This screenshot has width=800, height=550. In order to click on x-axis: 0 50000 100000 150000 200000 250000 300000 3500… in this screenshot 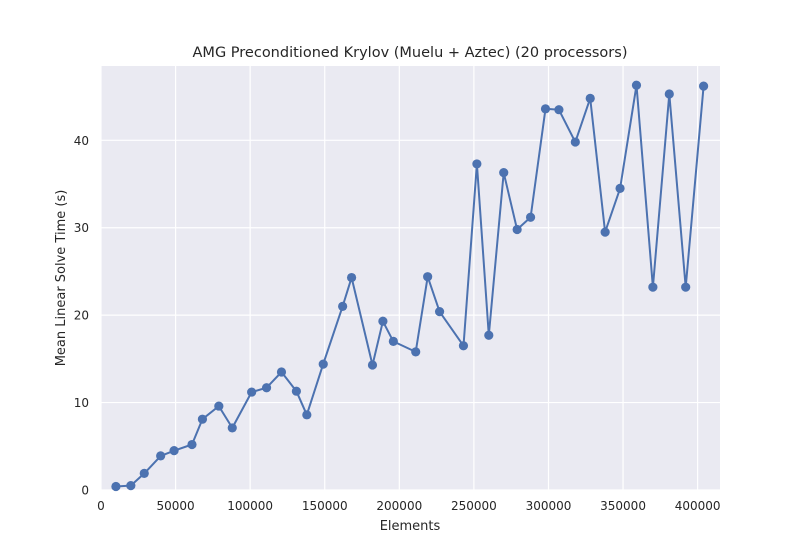, I will do `click(408, 506)`.